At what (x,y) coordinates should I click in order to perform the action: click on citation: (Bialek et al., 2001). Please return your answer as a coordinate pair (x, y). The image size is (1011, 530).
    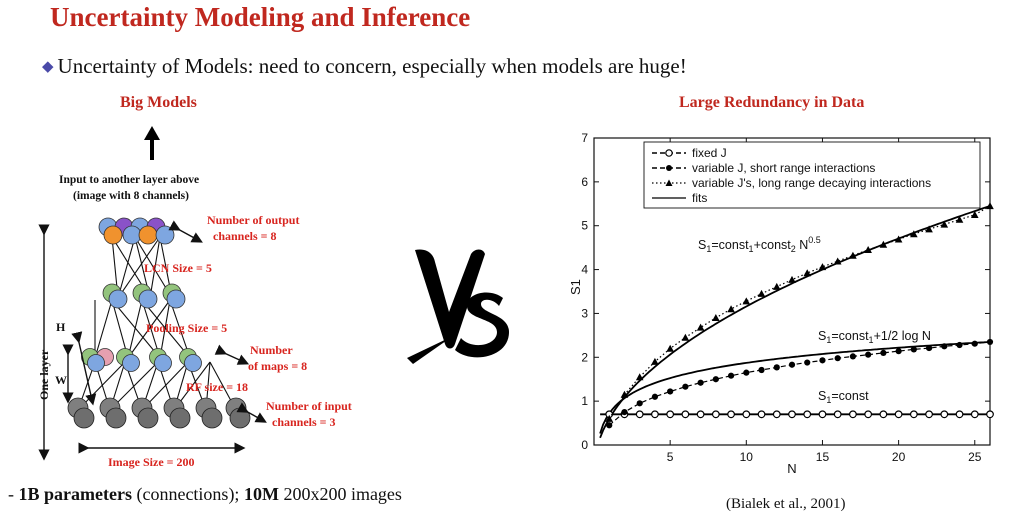
    Looking at the image, I should click on (786, 504).